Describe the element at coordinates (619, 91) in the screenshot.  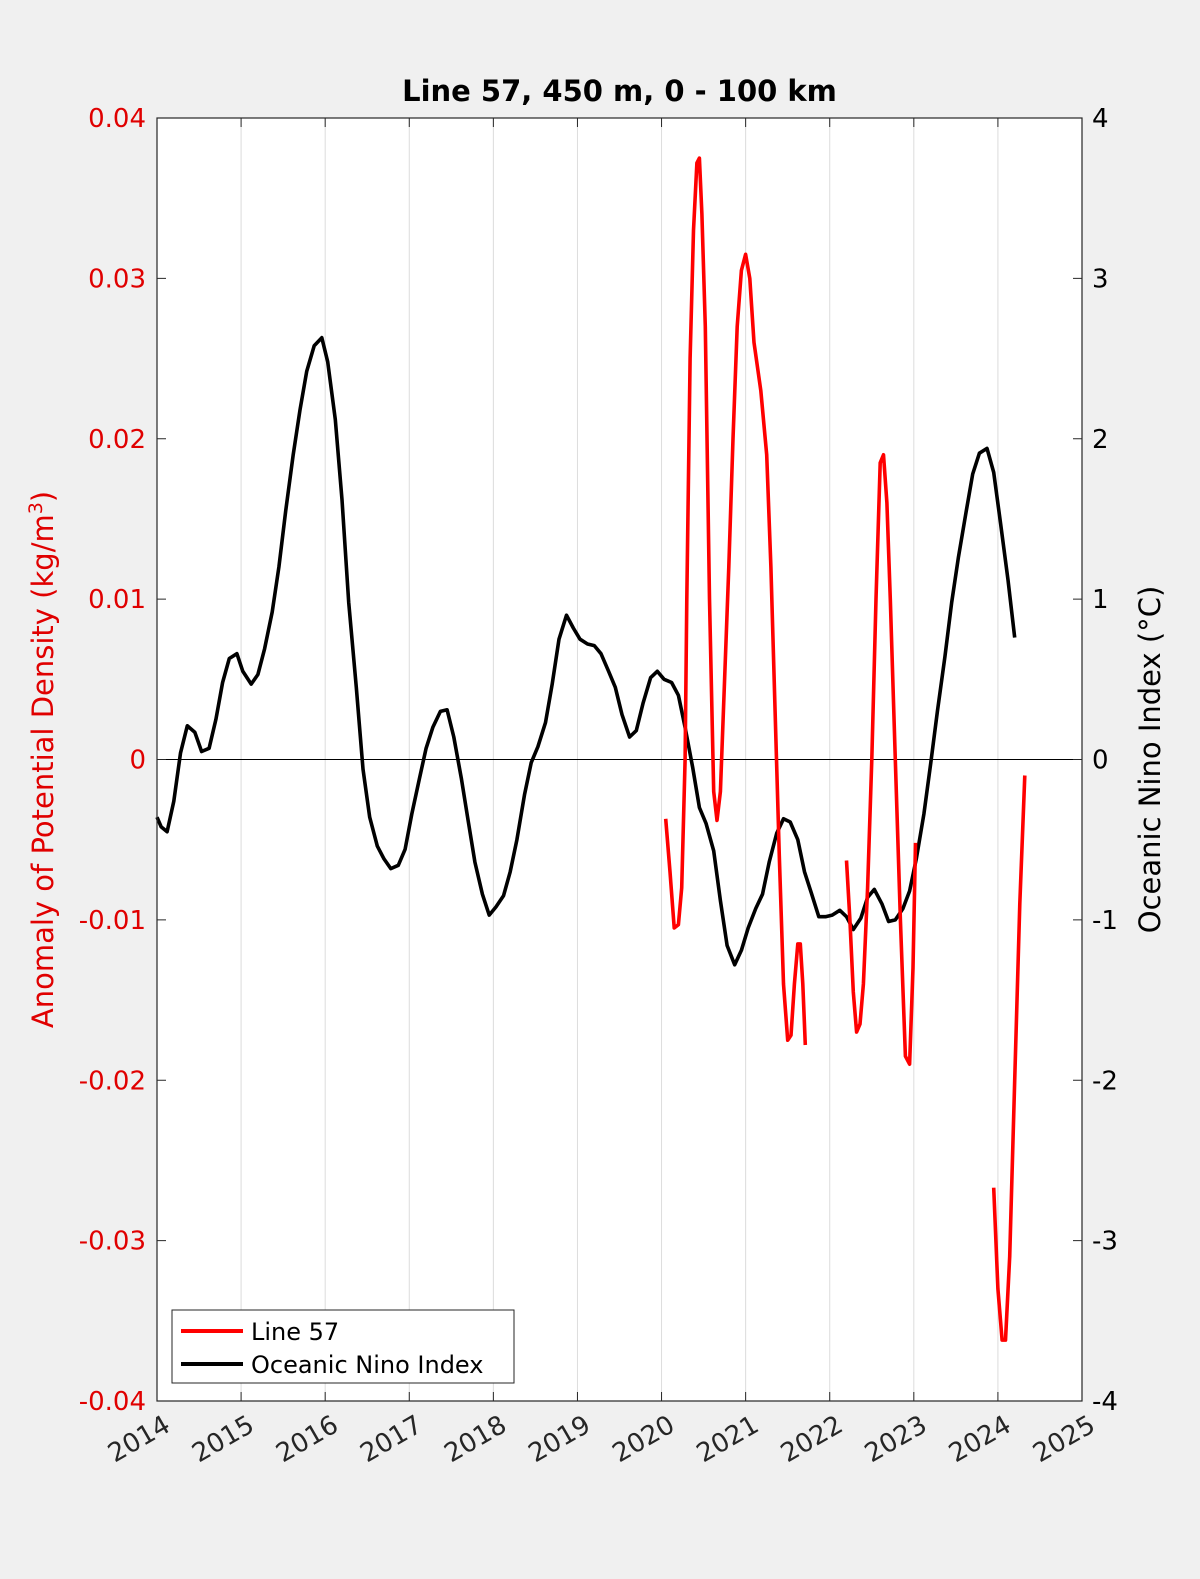
I see `chart-title: Line 57, 450 m, 0 - 100 km` at that location.